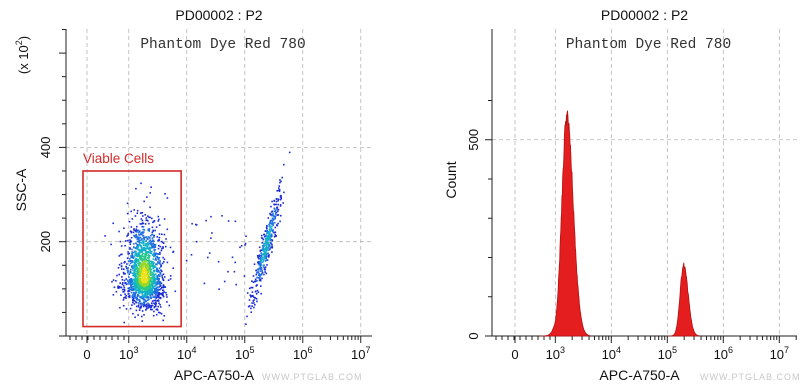 This screenshot has height=387, width=807. I want to click on y-ticks: 0 500, so click(479, 220).